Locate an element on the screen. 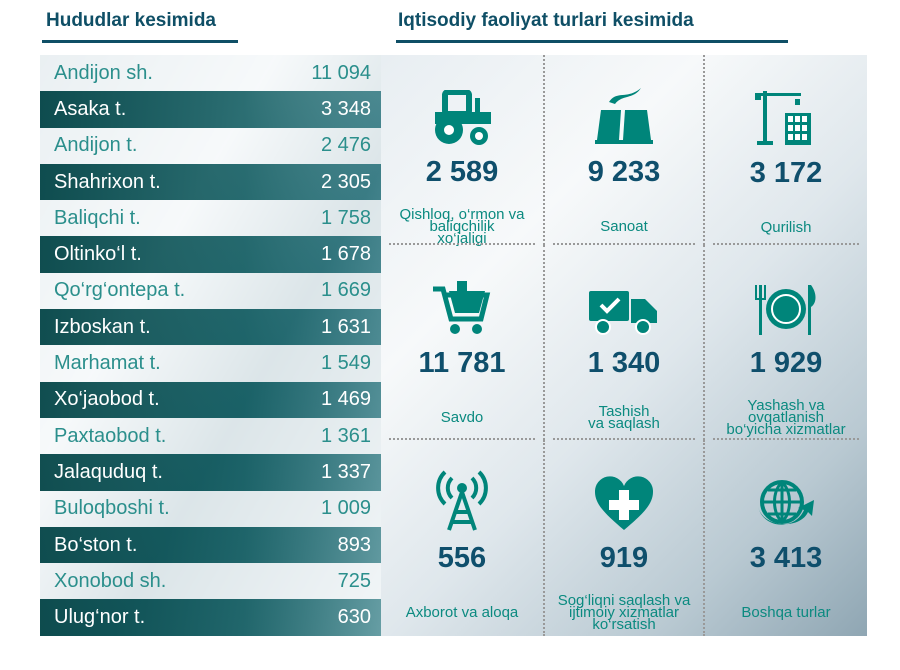 Image resolution: width=900 pixels, height=670 pixels. region-row: Xonobod sh. 725 is located at coordinates (210, 581).